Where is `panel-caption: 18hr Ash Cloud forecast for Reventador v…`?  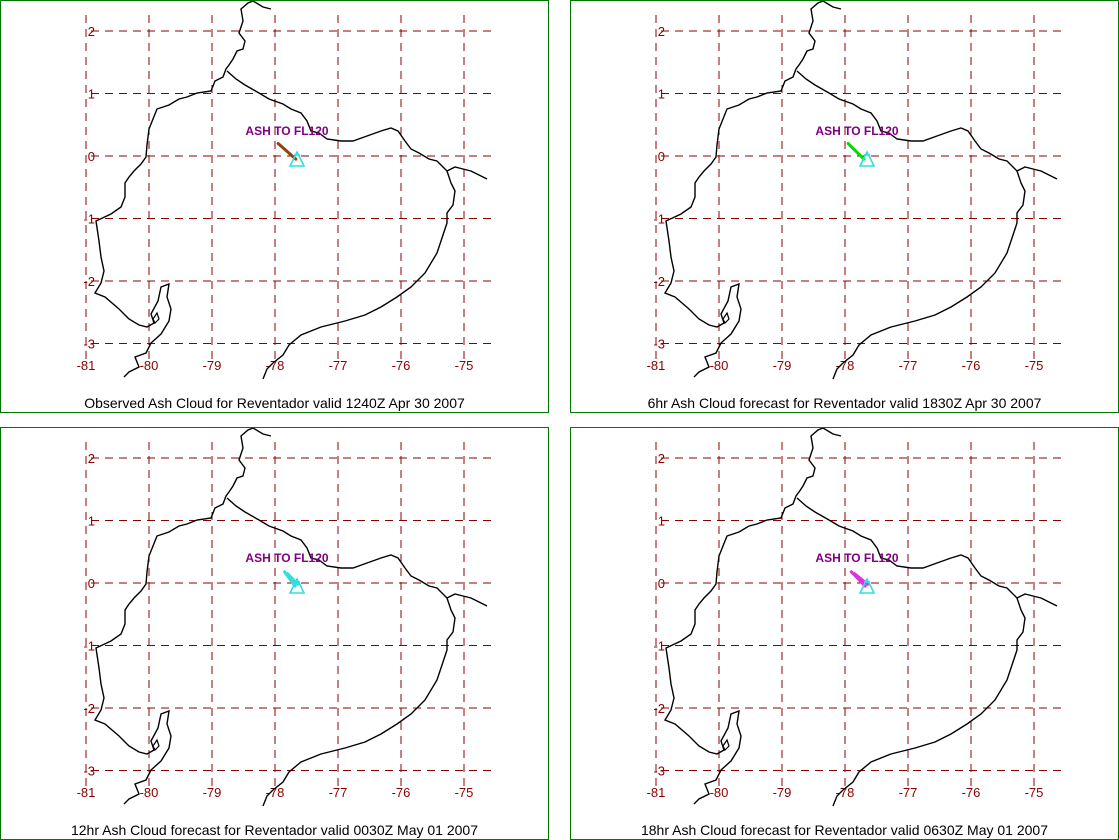
panel-caption: 18hr Ash Cloud forecast for Reventador v… is located at coordinates (844, 830).